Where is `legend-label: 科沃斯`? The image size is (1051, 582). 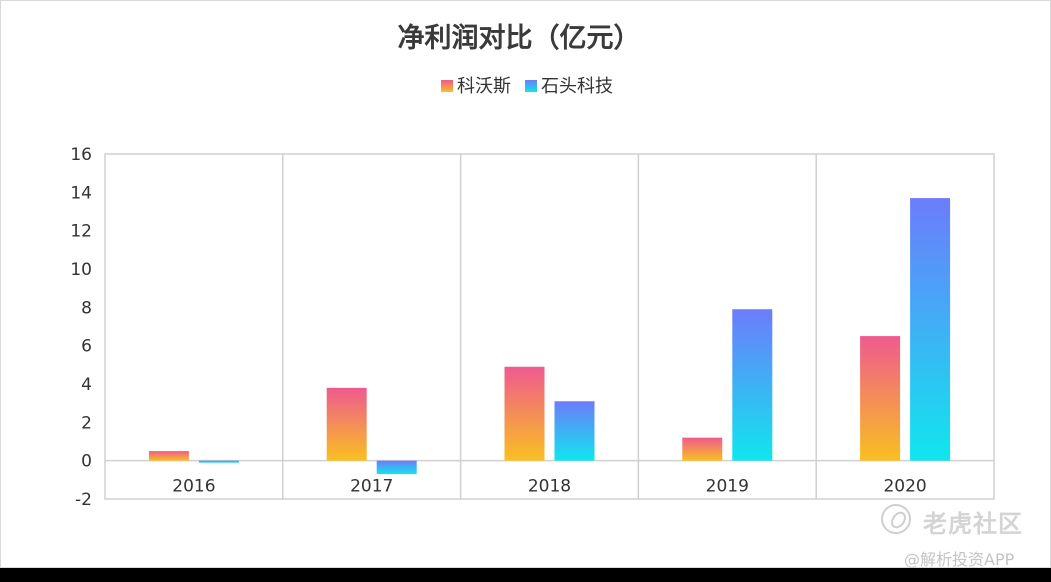
legend-label: 科沃斯 is located at coordinates (484, 86).